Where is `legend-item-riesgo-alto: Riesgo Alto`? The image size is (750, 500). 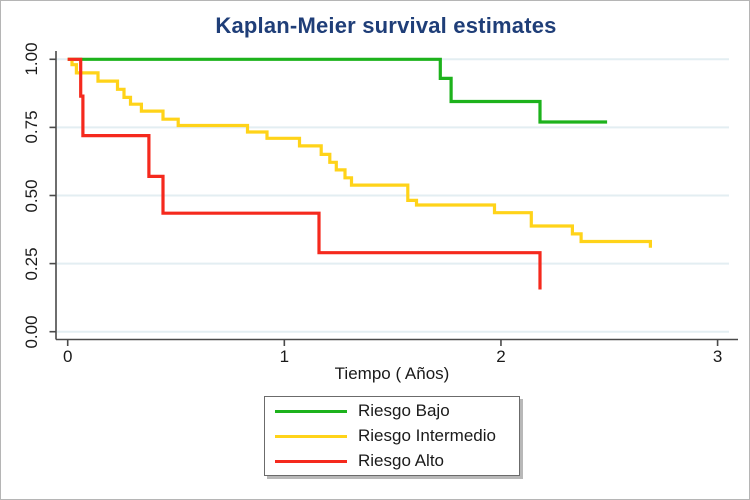
legend-item-riesgo-alto: Riesgo Alto is located at coordinates (392, 461).